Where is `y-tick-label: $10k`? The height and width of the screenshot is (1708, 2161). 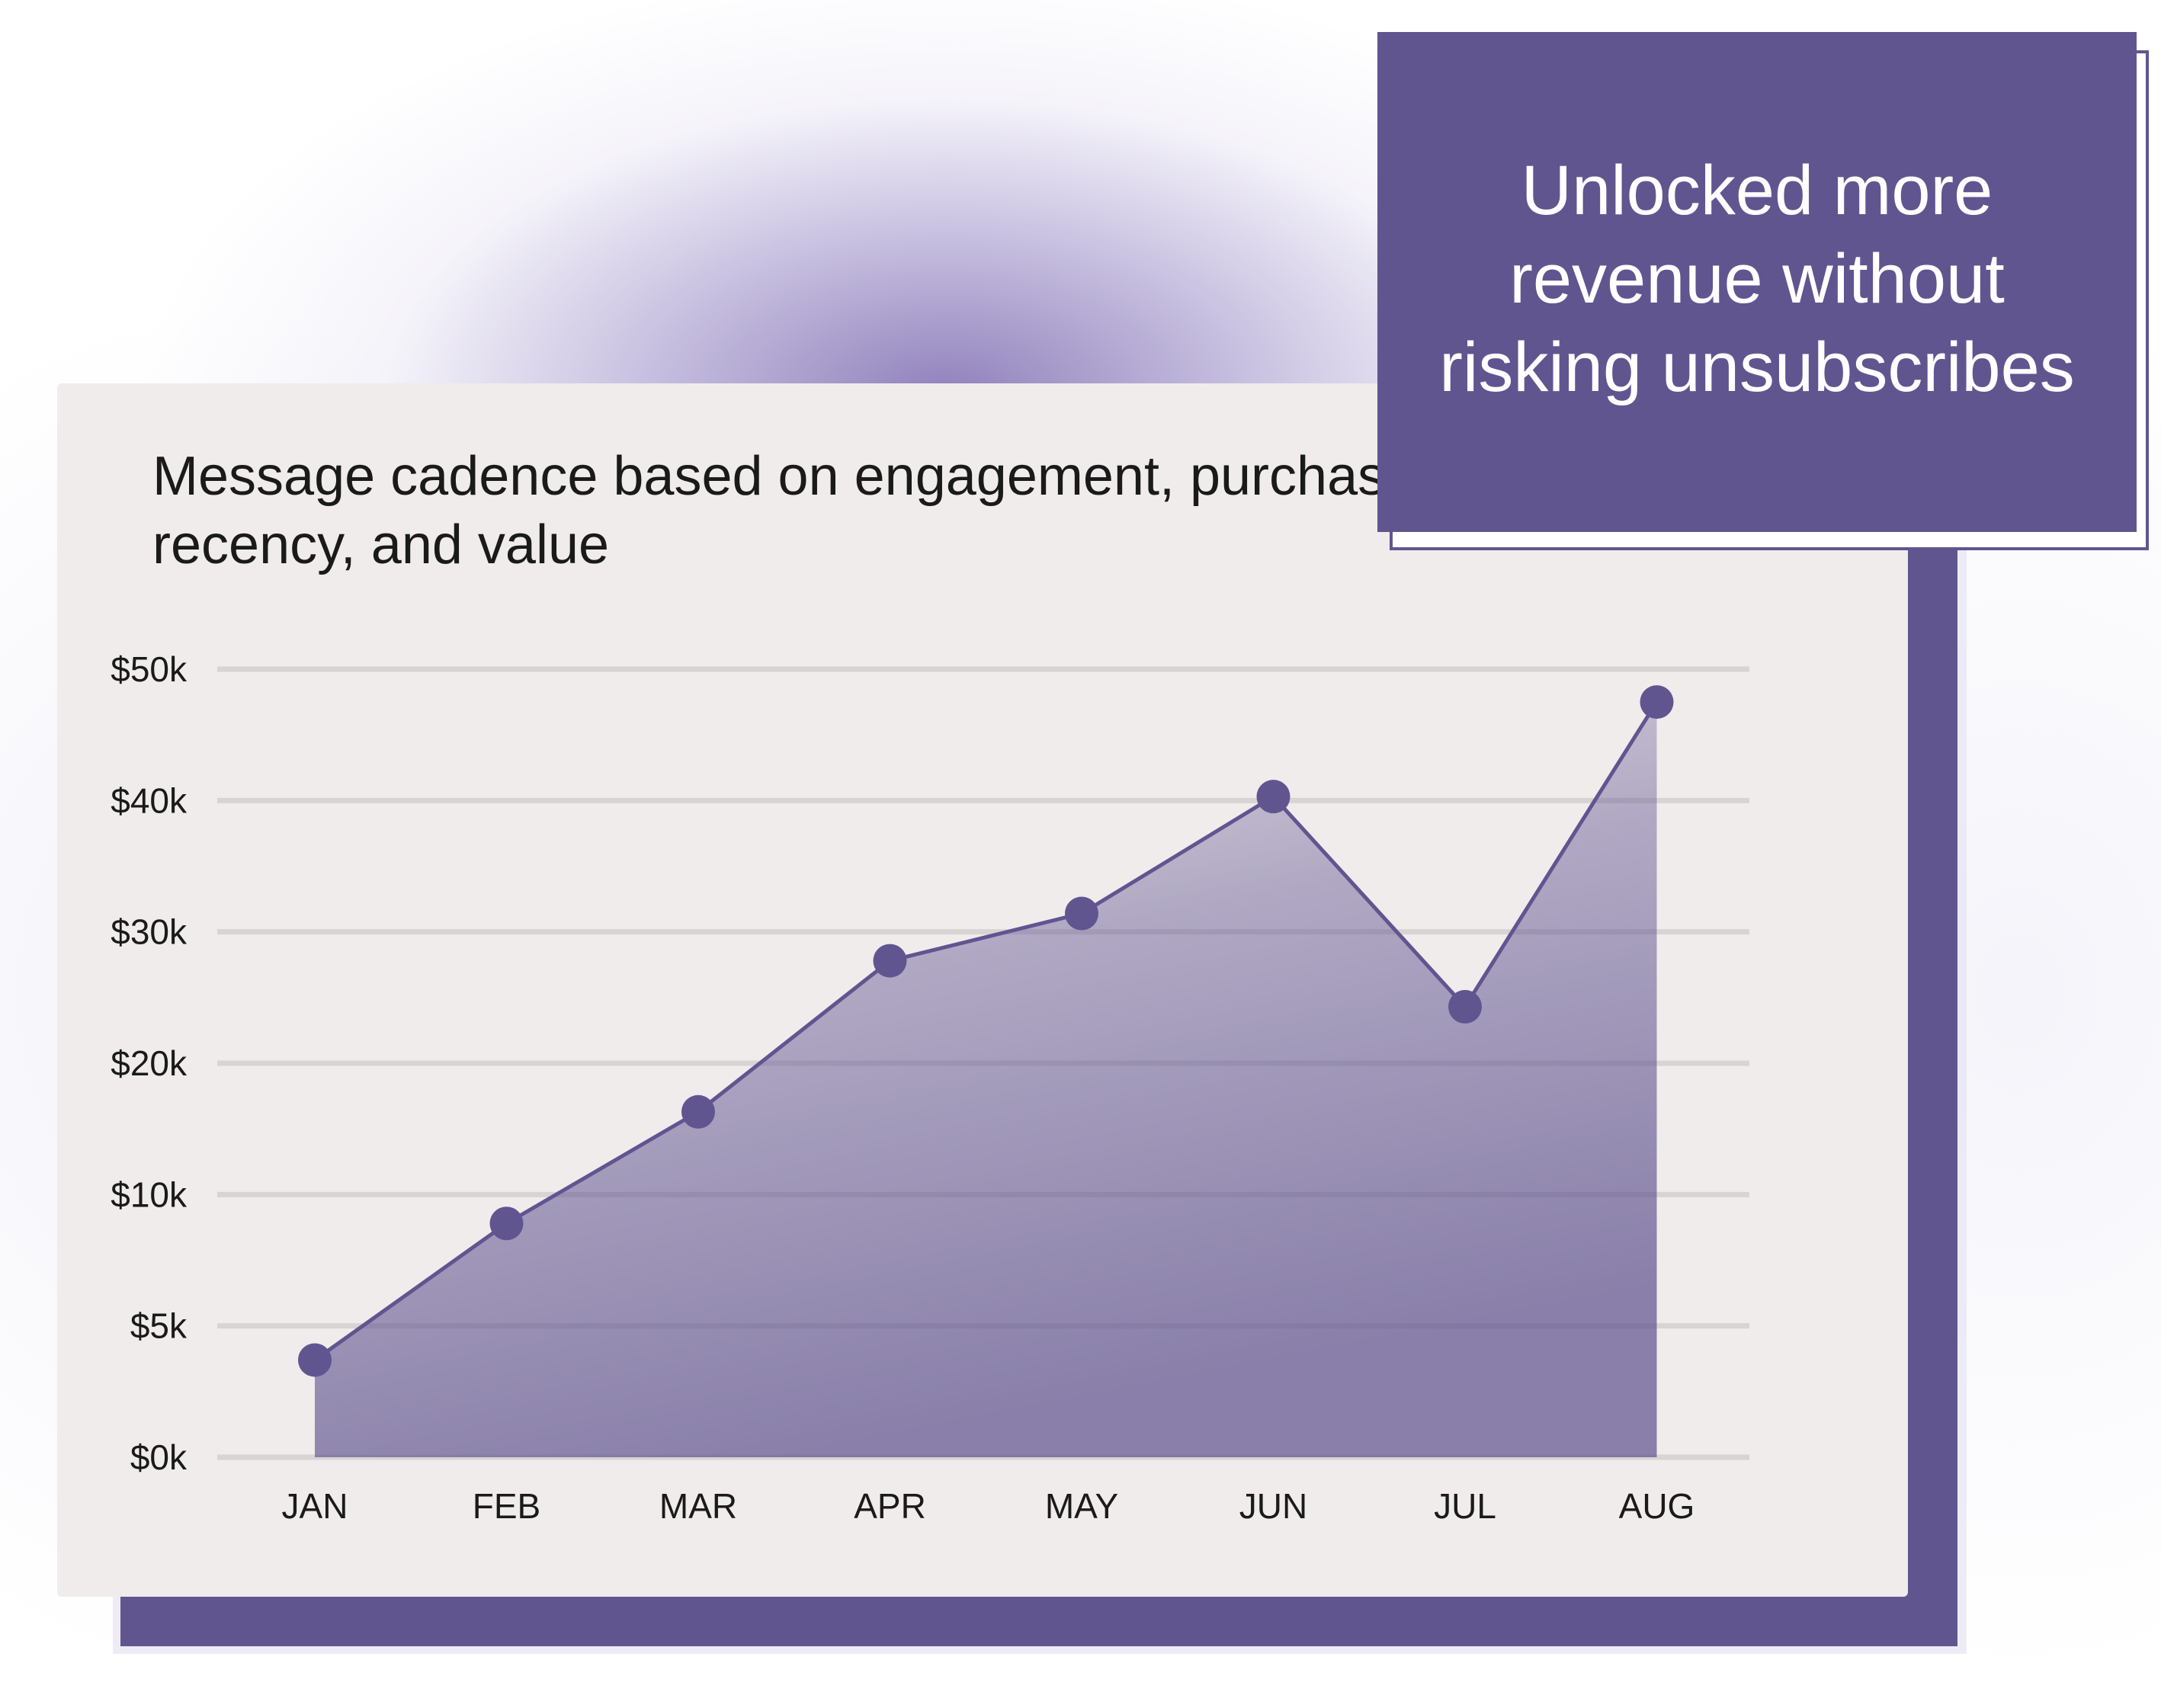 y-tick-label: $10k is located at coordinates (149, 1194).